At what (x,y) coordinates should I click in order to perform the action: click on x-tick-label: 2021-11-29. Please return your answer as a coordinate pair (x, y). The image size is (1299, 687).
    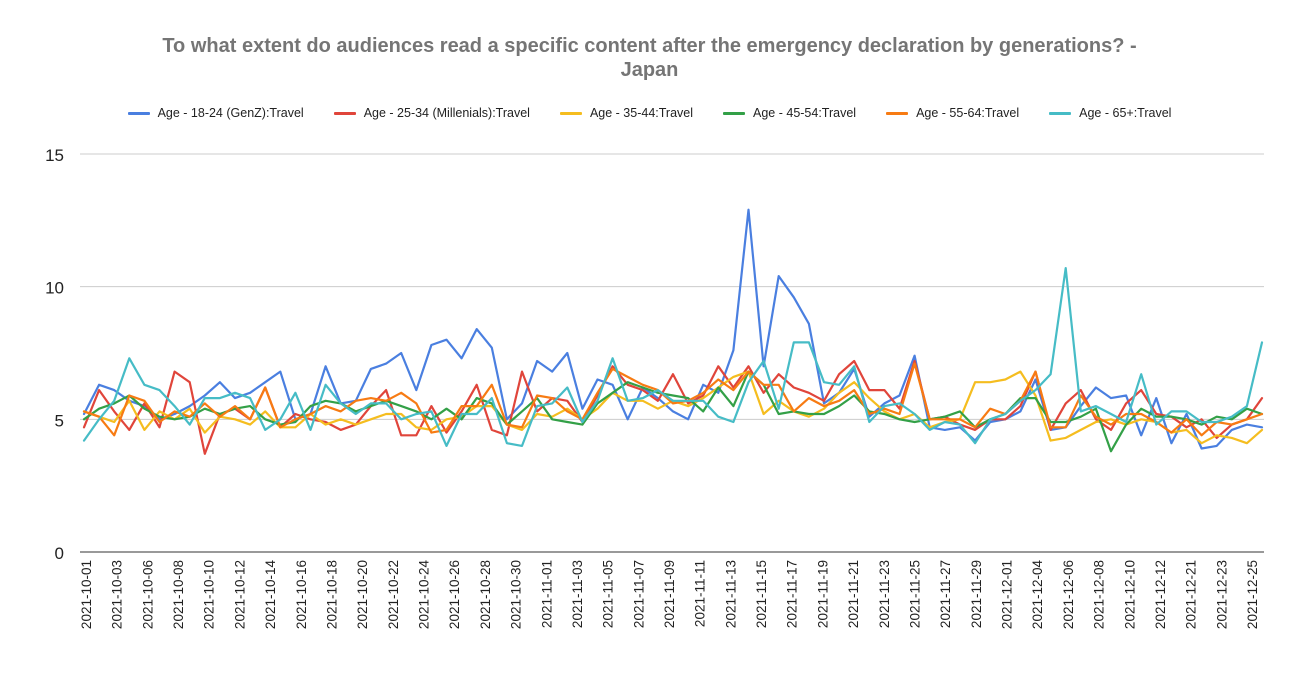
    Looking at the image, I should click on (976, 594).